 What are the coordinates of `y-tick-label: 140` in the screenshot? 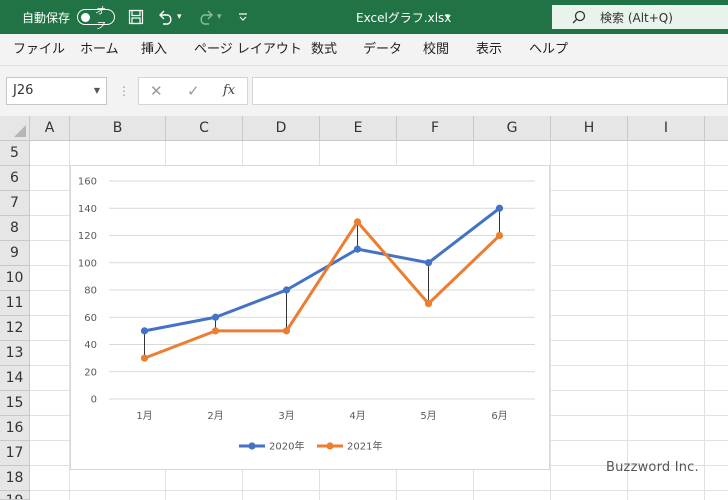 It's located at (87, 209).